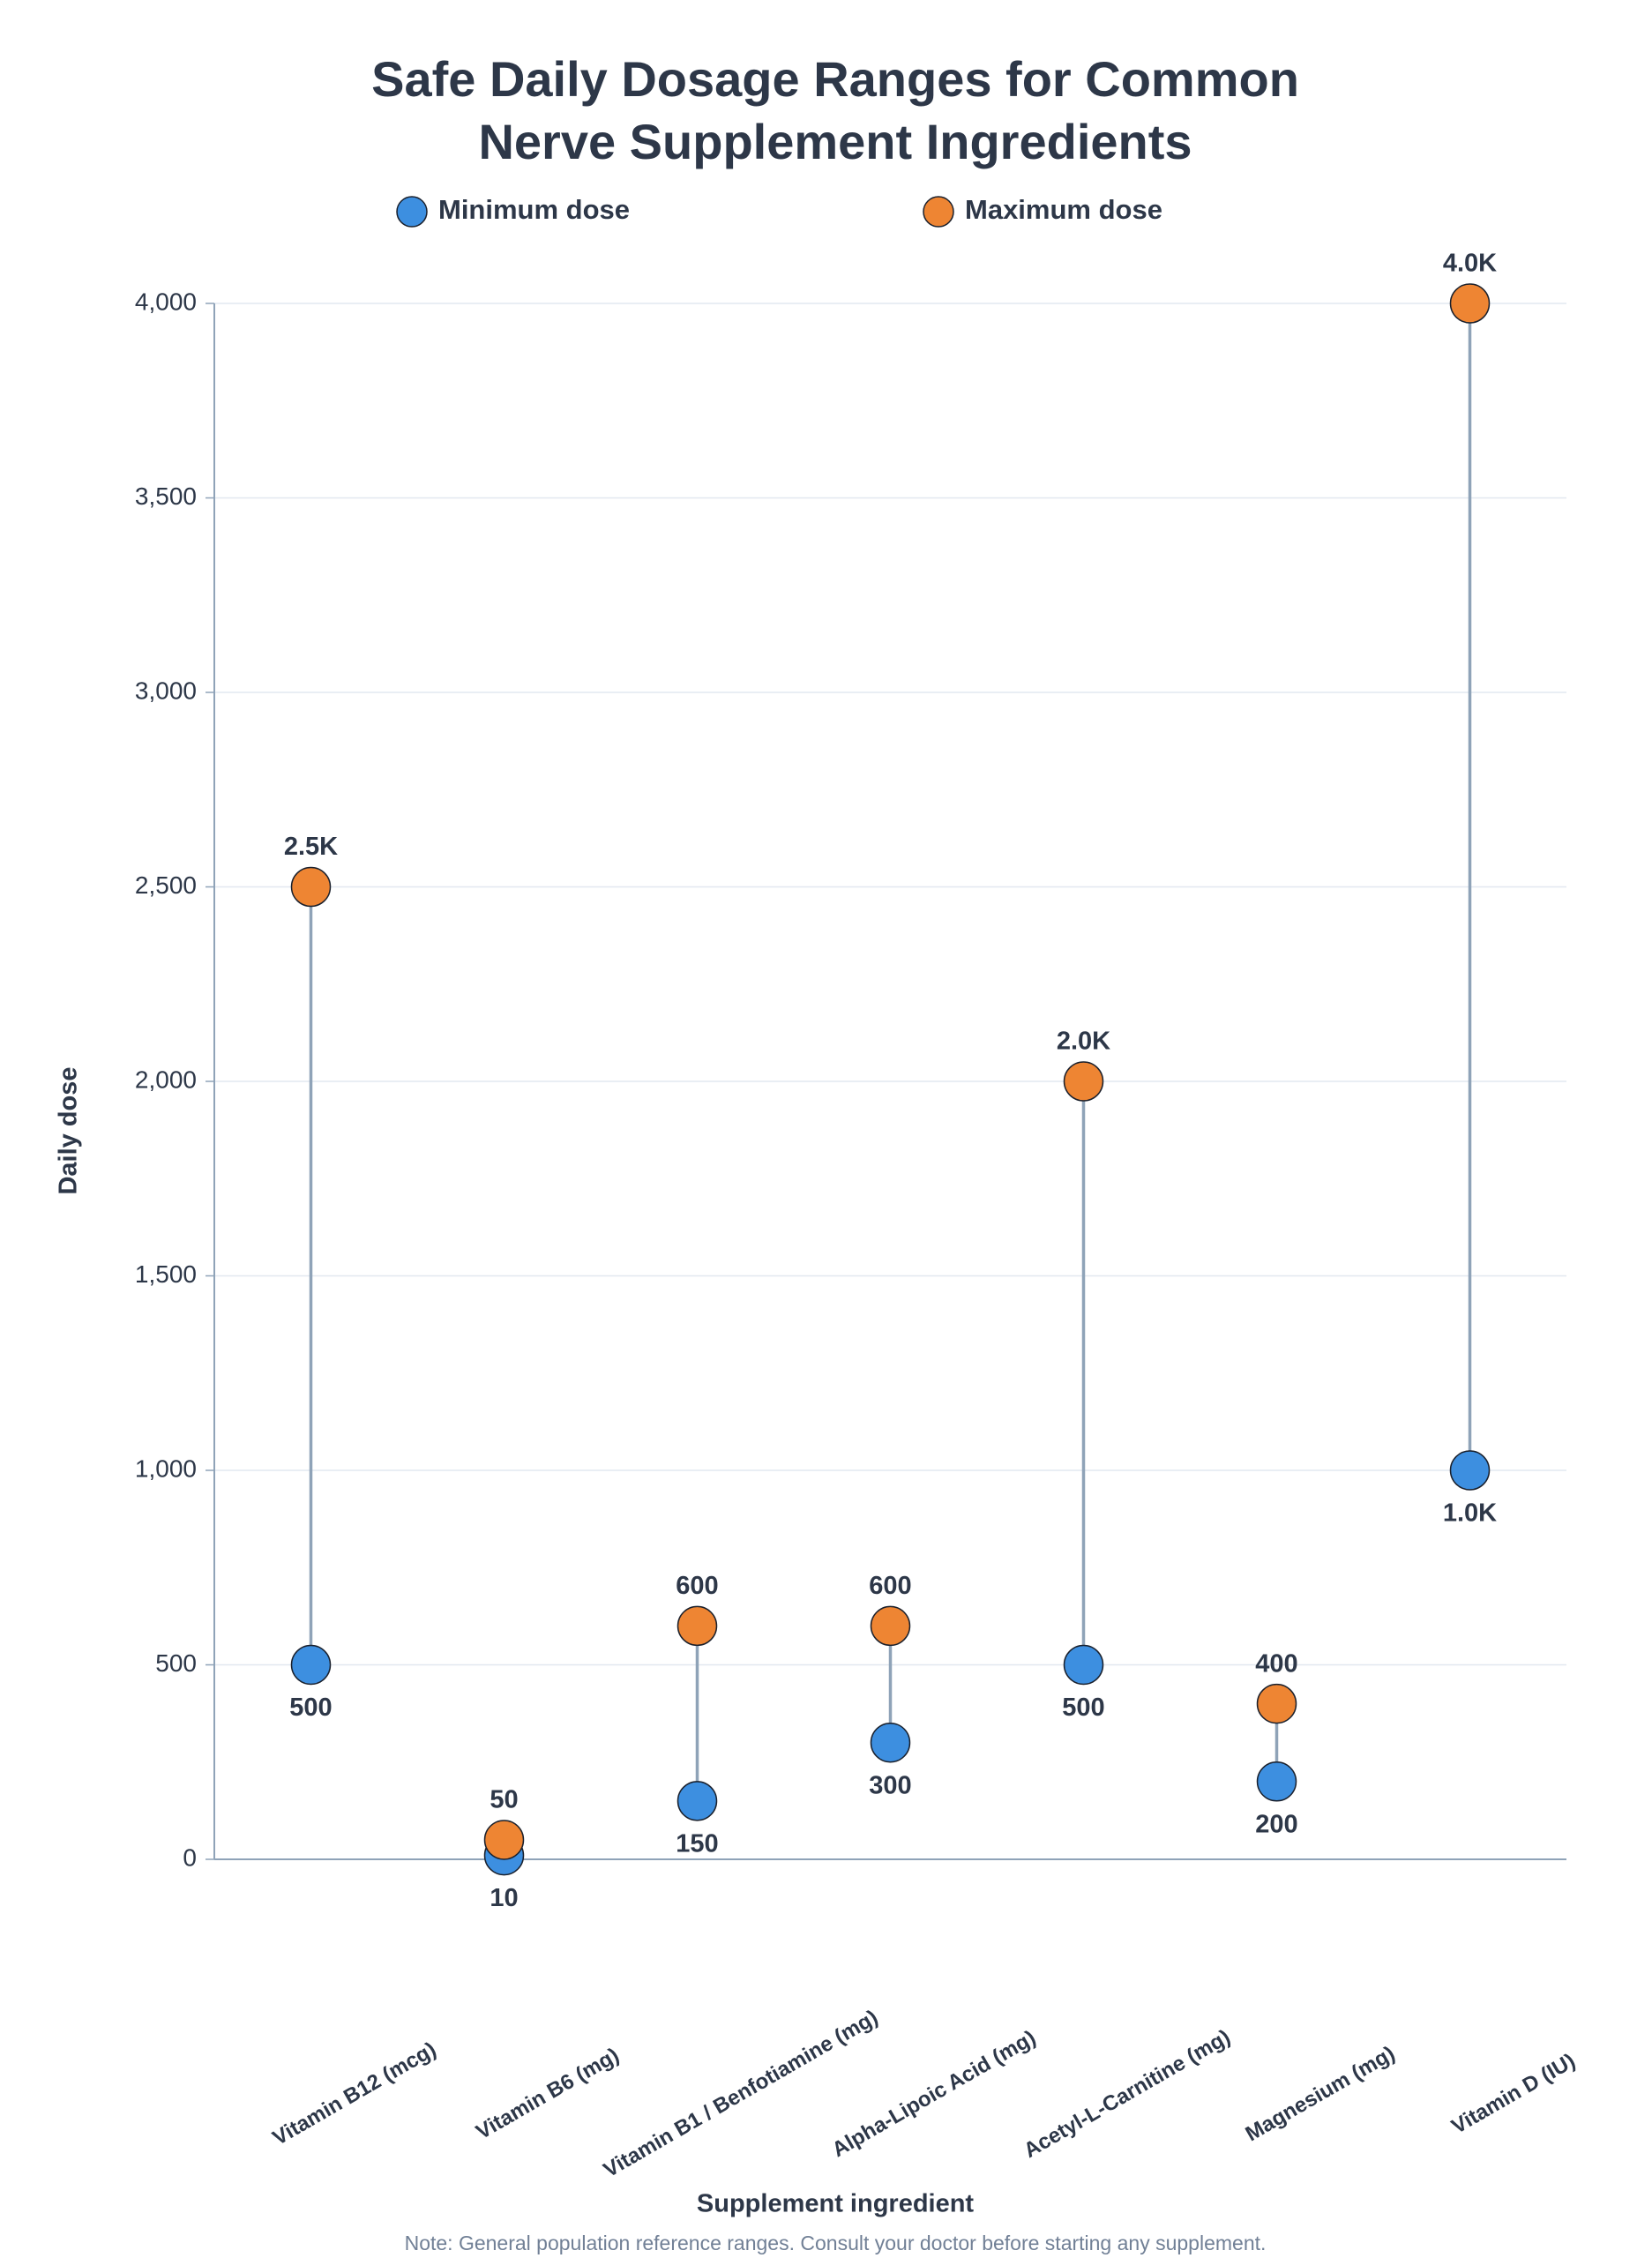  I want to click on value-label: 50, so click(504, 1800).